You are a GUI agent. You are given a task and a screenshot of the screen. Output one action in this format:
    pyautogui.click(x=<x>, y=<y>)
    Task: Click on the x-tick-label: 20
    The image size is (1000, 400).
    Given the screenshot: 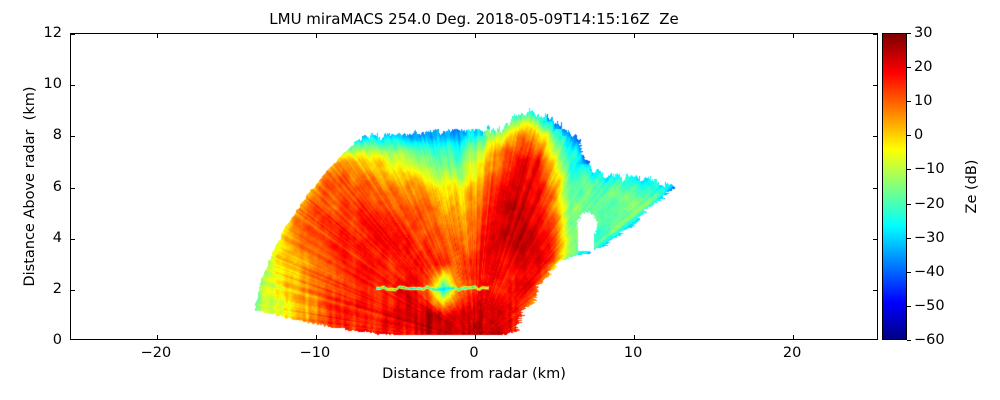 What is the action you would take?
    pyautogui.click(x=792, y=353)
    